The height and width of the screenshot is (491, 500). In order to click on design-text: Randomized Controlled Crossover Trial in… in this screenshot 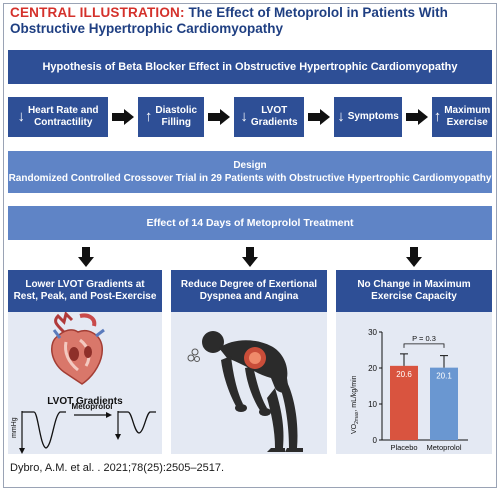, I will do `click(250, 178)`.